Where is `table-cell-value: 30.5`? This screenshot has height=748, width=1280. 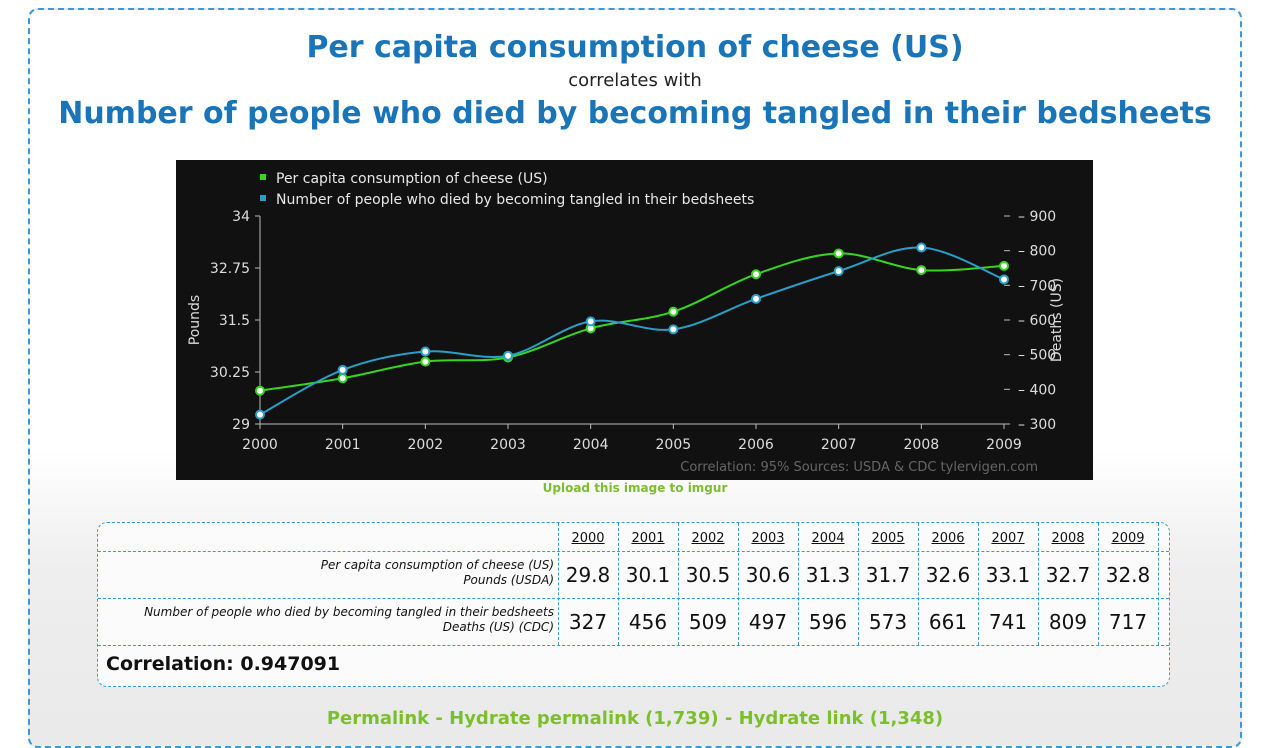 table-cell-value: 30.5 is located at coordinates (708, 575).